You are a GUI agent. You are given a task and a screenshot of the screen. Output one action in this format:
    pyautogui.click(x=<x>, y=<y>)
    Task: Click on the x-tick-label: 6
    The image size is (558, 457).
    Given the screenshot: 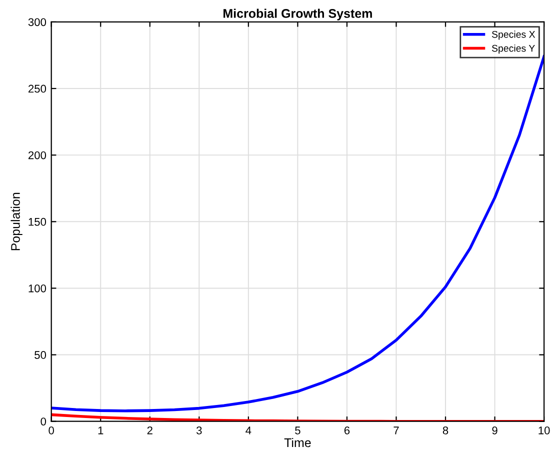 What is the action you would take?
    pyautogui.click(x=347, y=430)
    